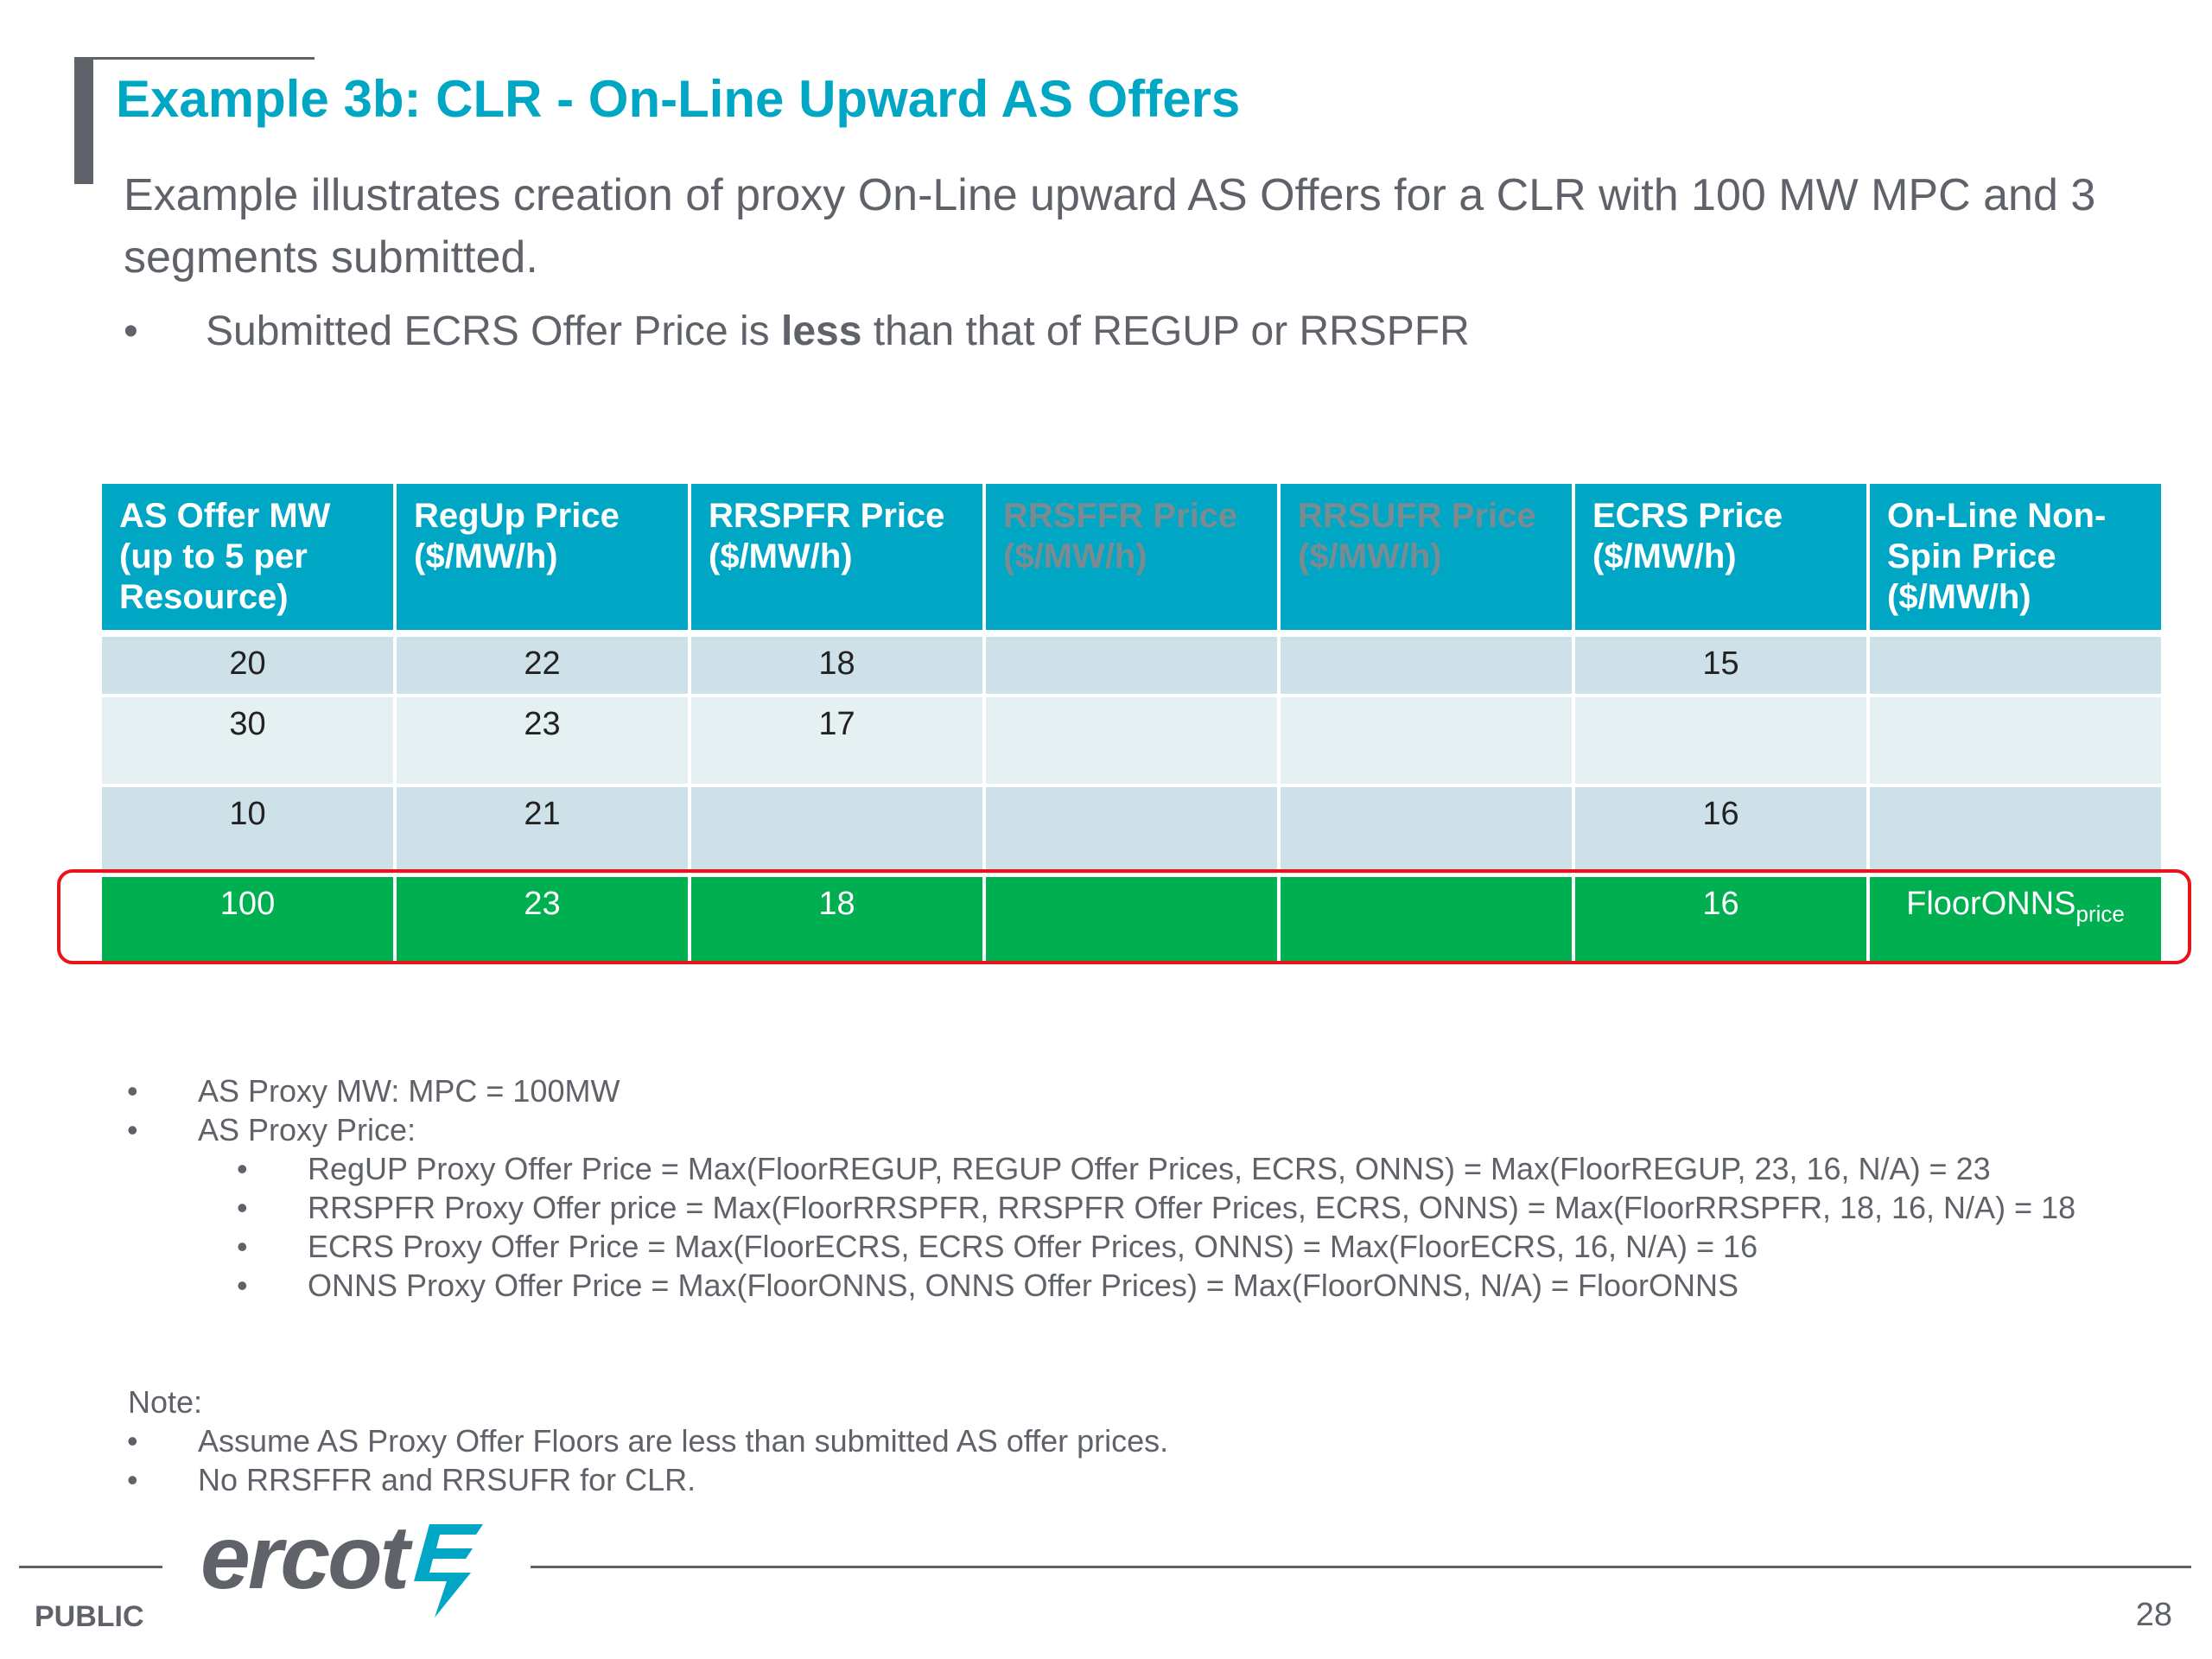  I want to click on header-ecrs-price: ECRS Price ($/MW/h), so click(1720, 560).